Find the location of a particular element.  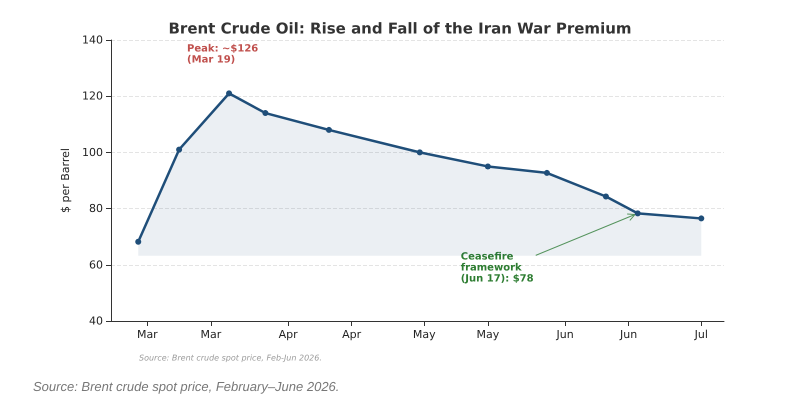

y-tick-label: 100 is located at coordinates (92, 152).